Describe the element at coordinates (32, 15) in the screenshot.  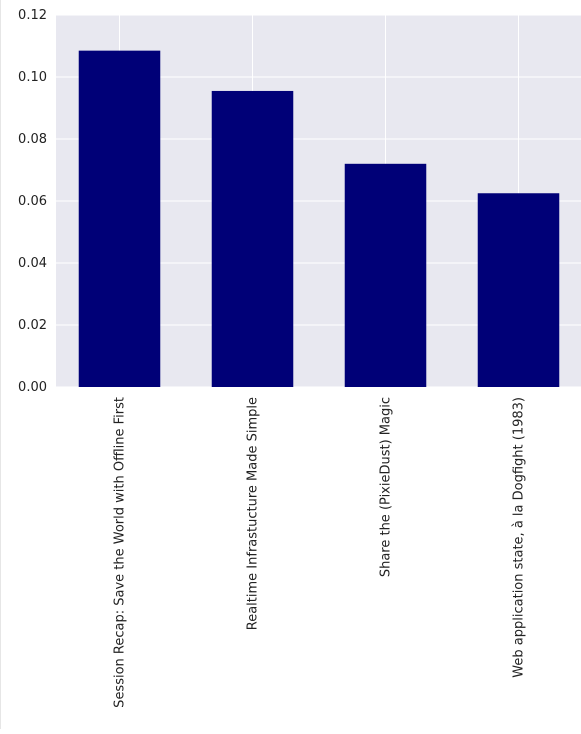
I see `y-tick-label: 0.12` at that location.